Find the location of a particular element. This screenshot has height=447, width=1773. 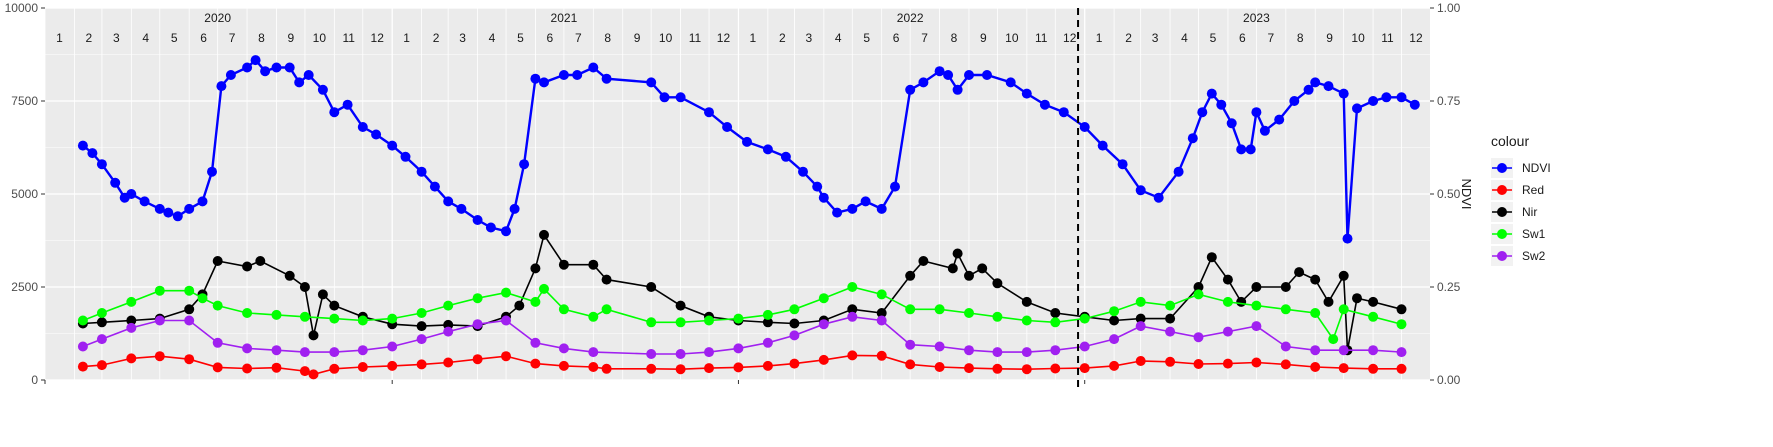

series-red is located at coordinates (742, 365).